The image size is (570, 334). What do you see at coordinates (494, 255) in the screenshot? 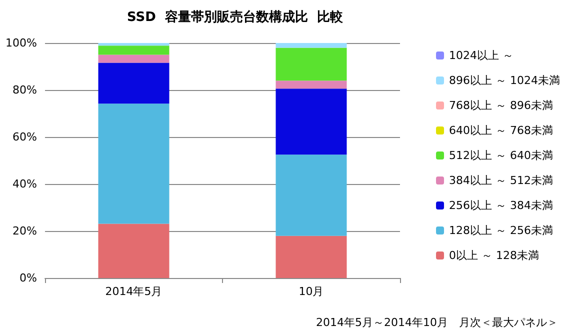
I see `legend-label: 0以上 ～ 128未満` at bounding box center [494, 255].